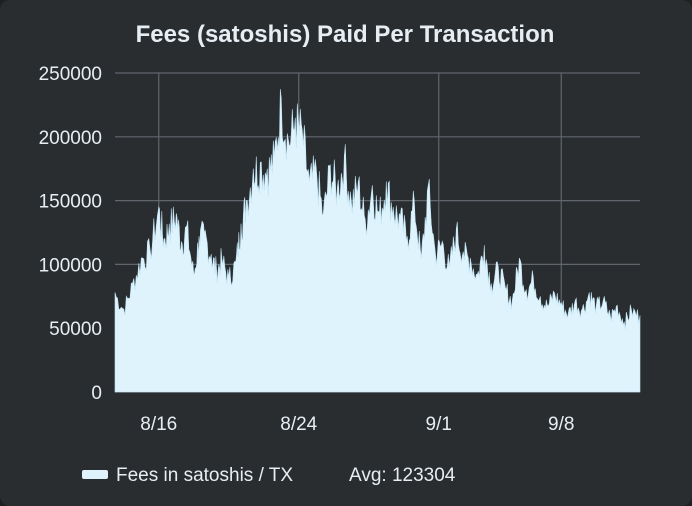 The height and width of the screenshot is (506, 692). I want to click on y-tick-label: 100000, so click(70, 265).